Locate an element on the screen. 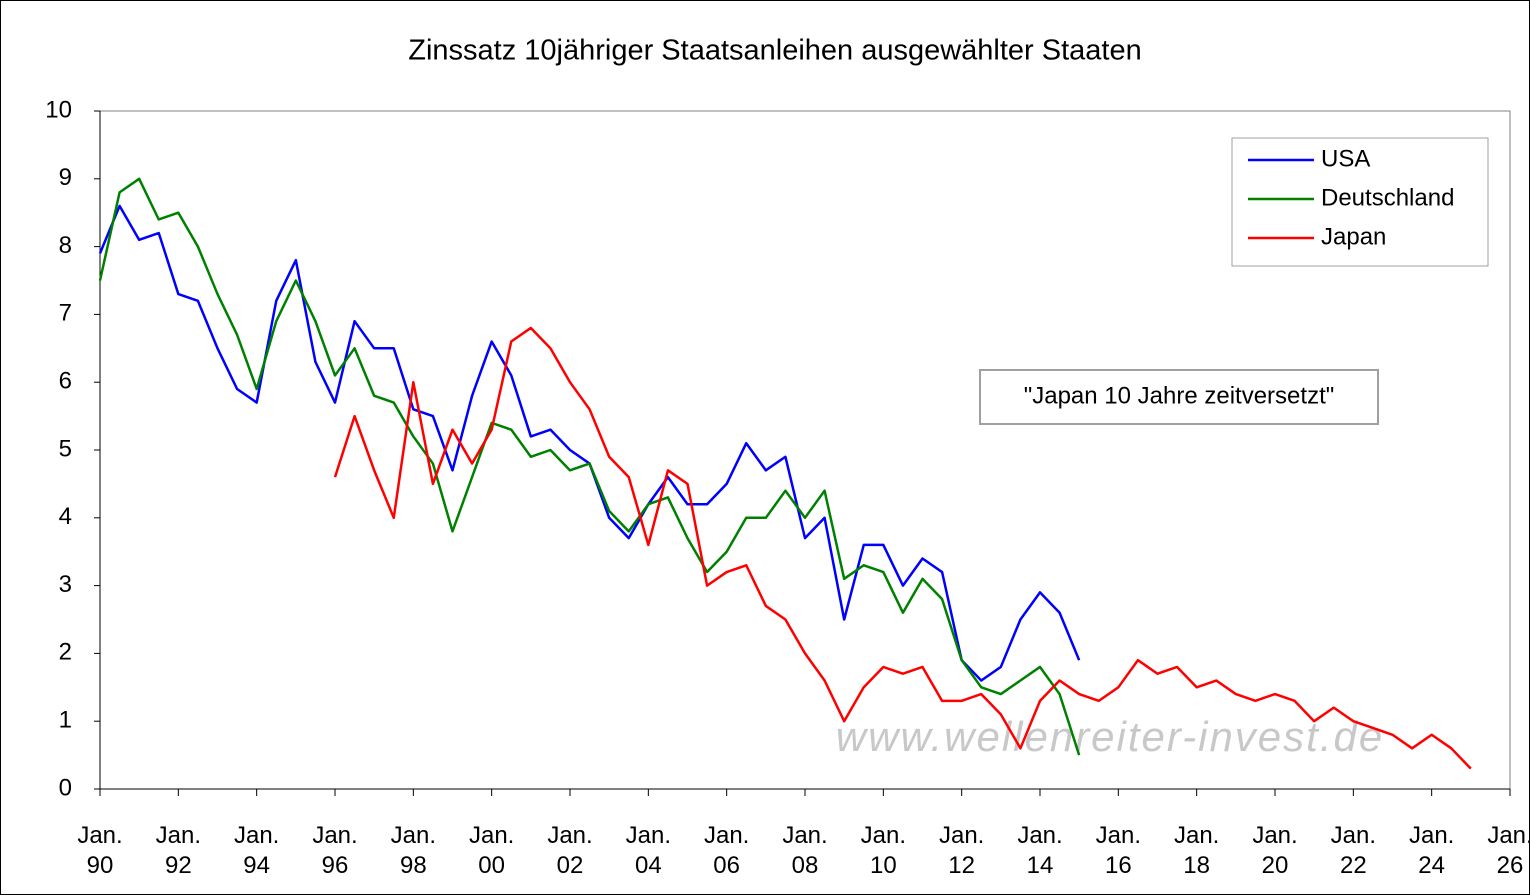  legend-label: USA is located at coordinates (1345, 158).